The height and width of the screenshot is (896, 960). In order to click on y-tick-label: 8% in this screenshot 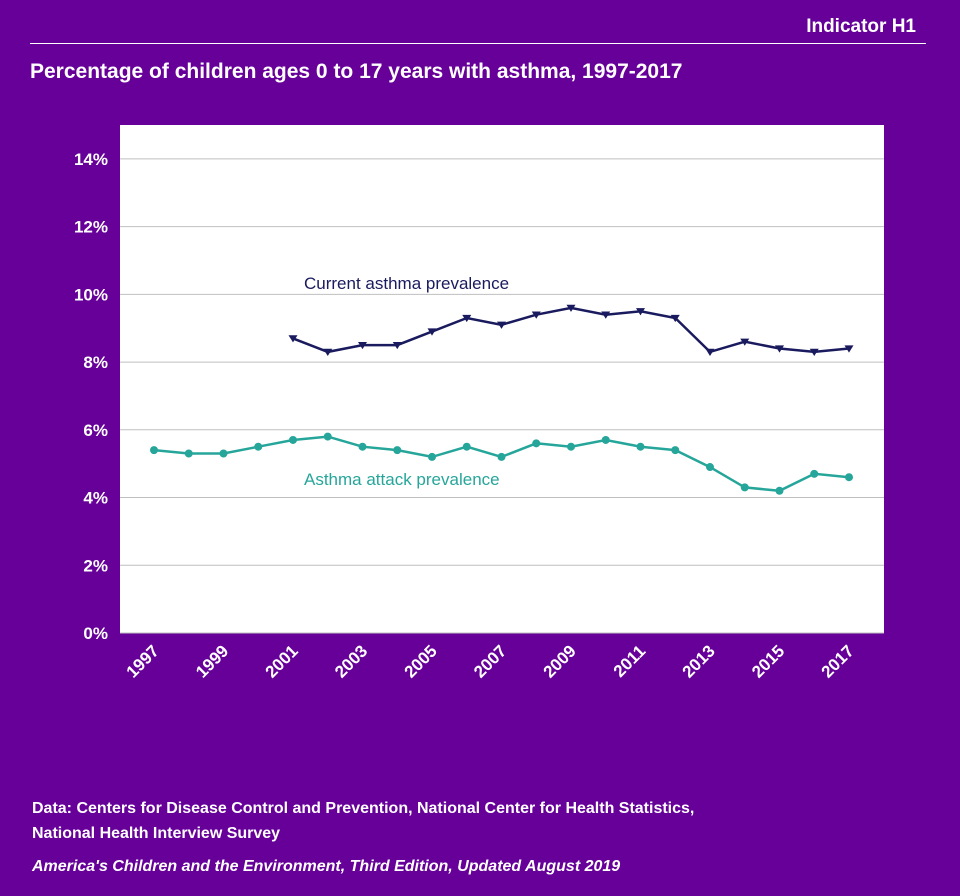, I will do `click(95, 362)`.